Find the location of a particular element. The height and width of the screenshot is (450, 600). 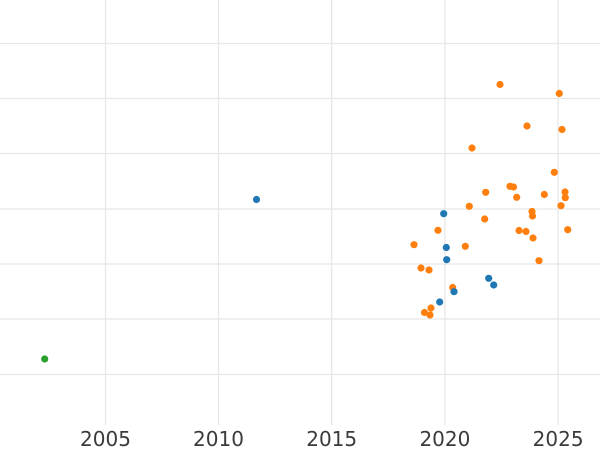

data-point-green is located at coordinates (45, 359).